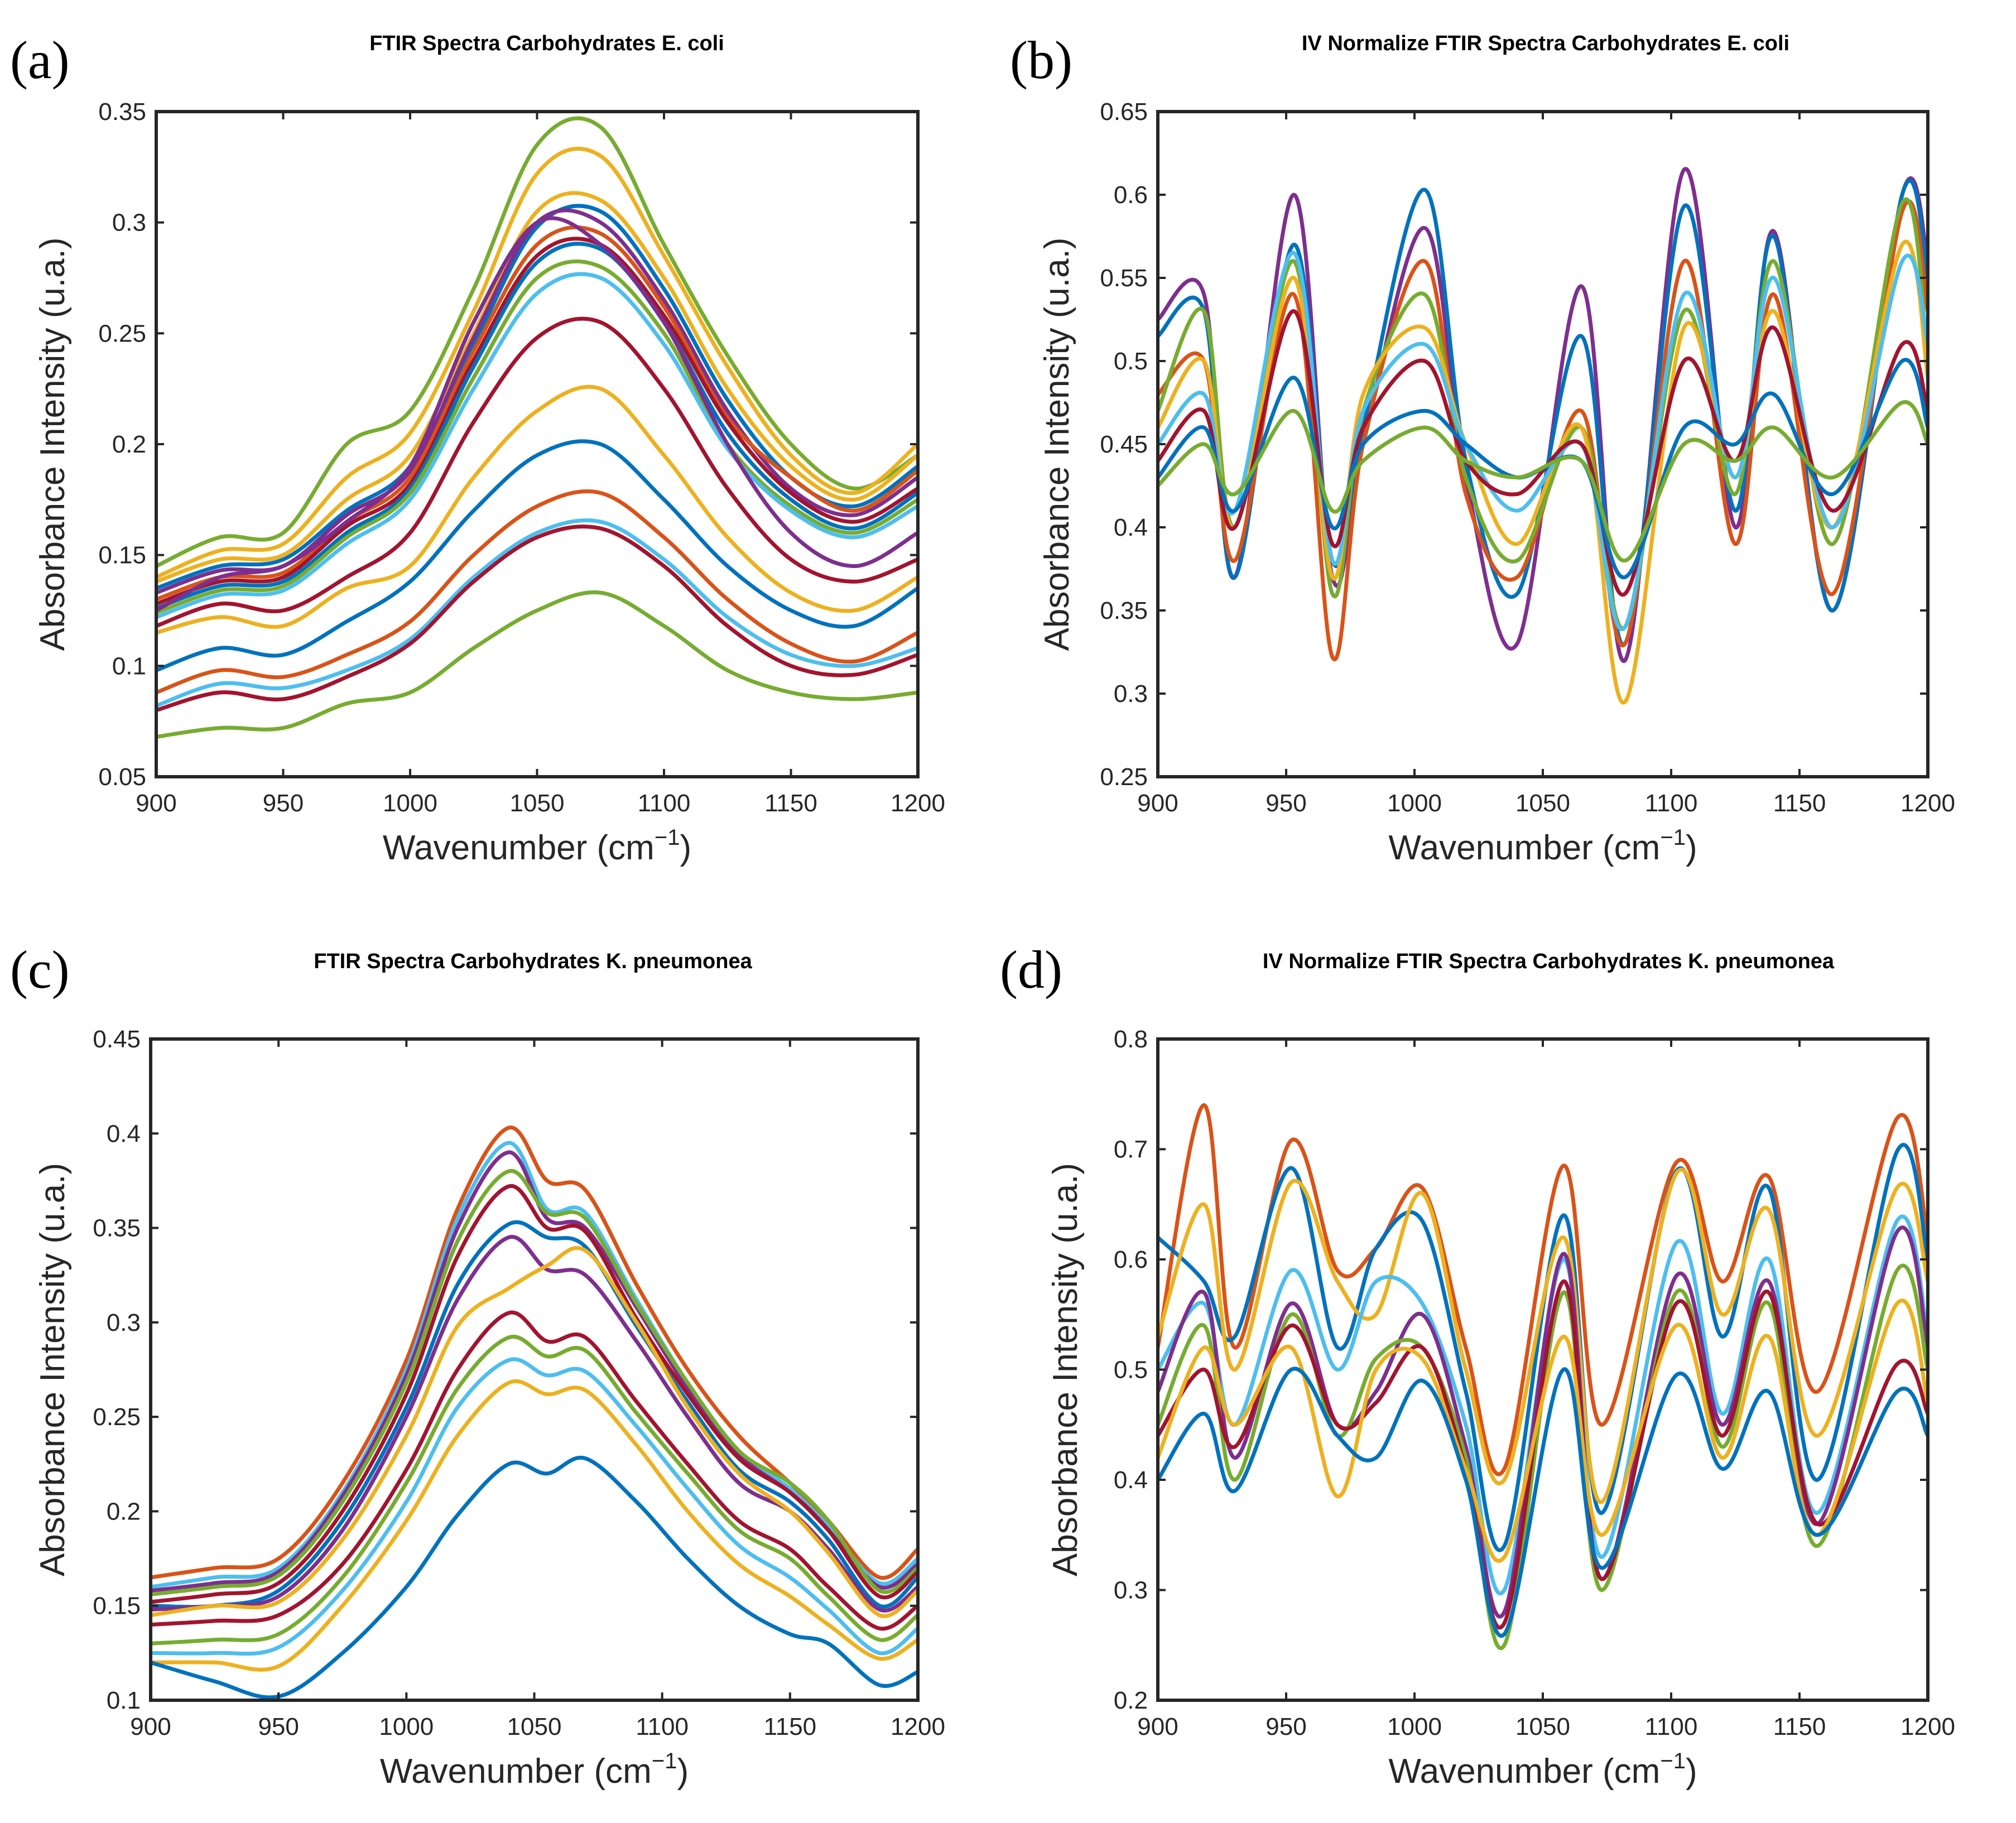 The image size is (2016, 1823). I want to click on axes-box, so click(1543, 444).